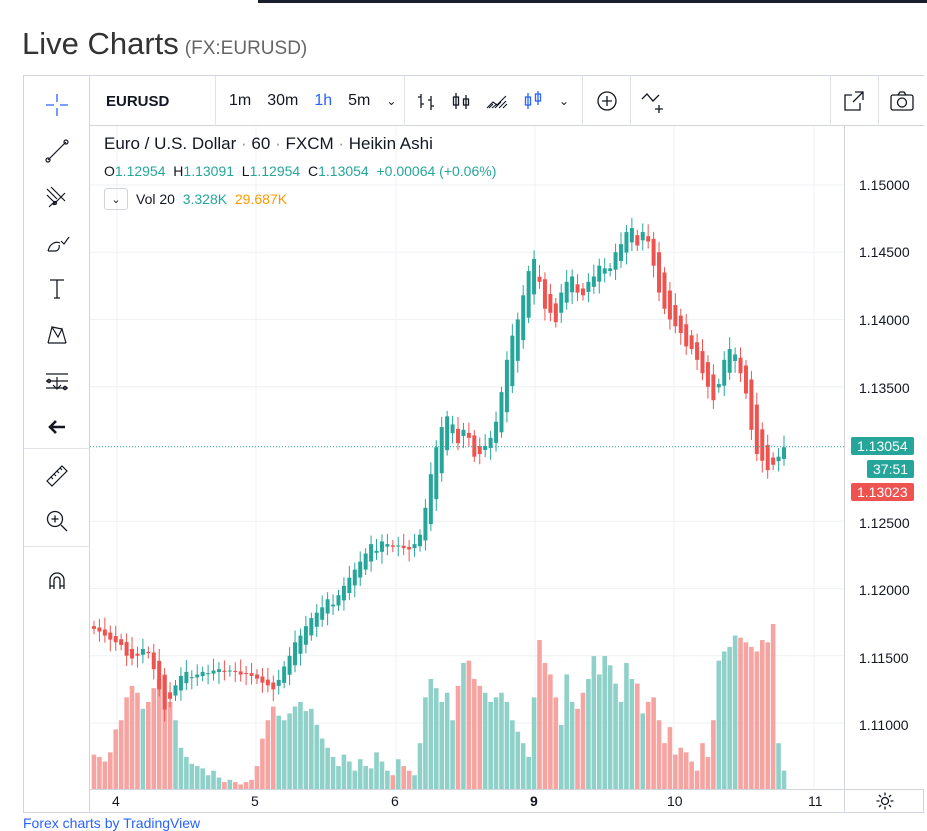 The height and width of the screenshot is (831, 927). I want to click on compare-icon, so click(654, 101).